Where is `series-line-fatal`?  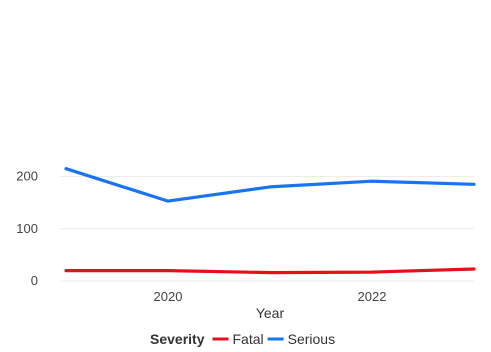 series-line-fatal is located at coordinates (270, 271).